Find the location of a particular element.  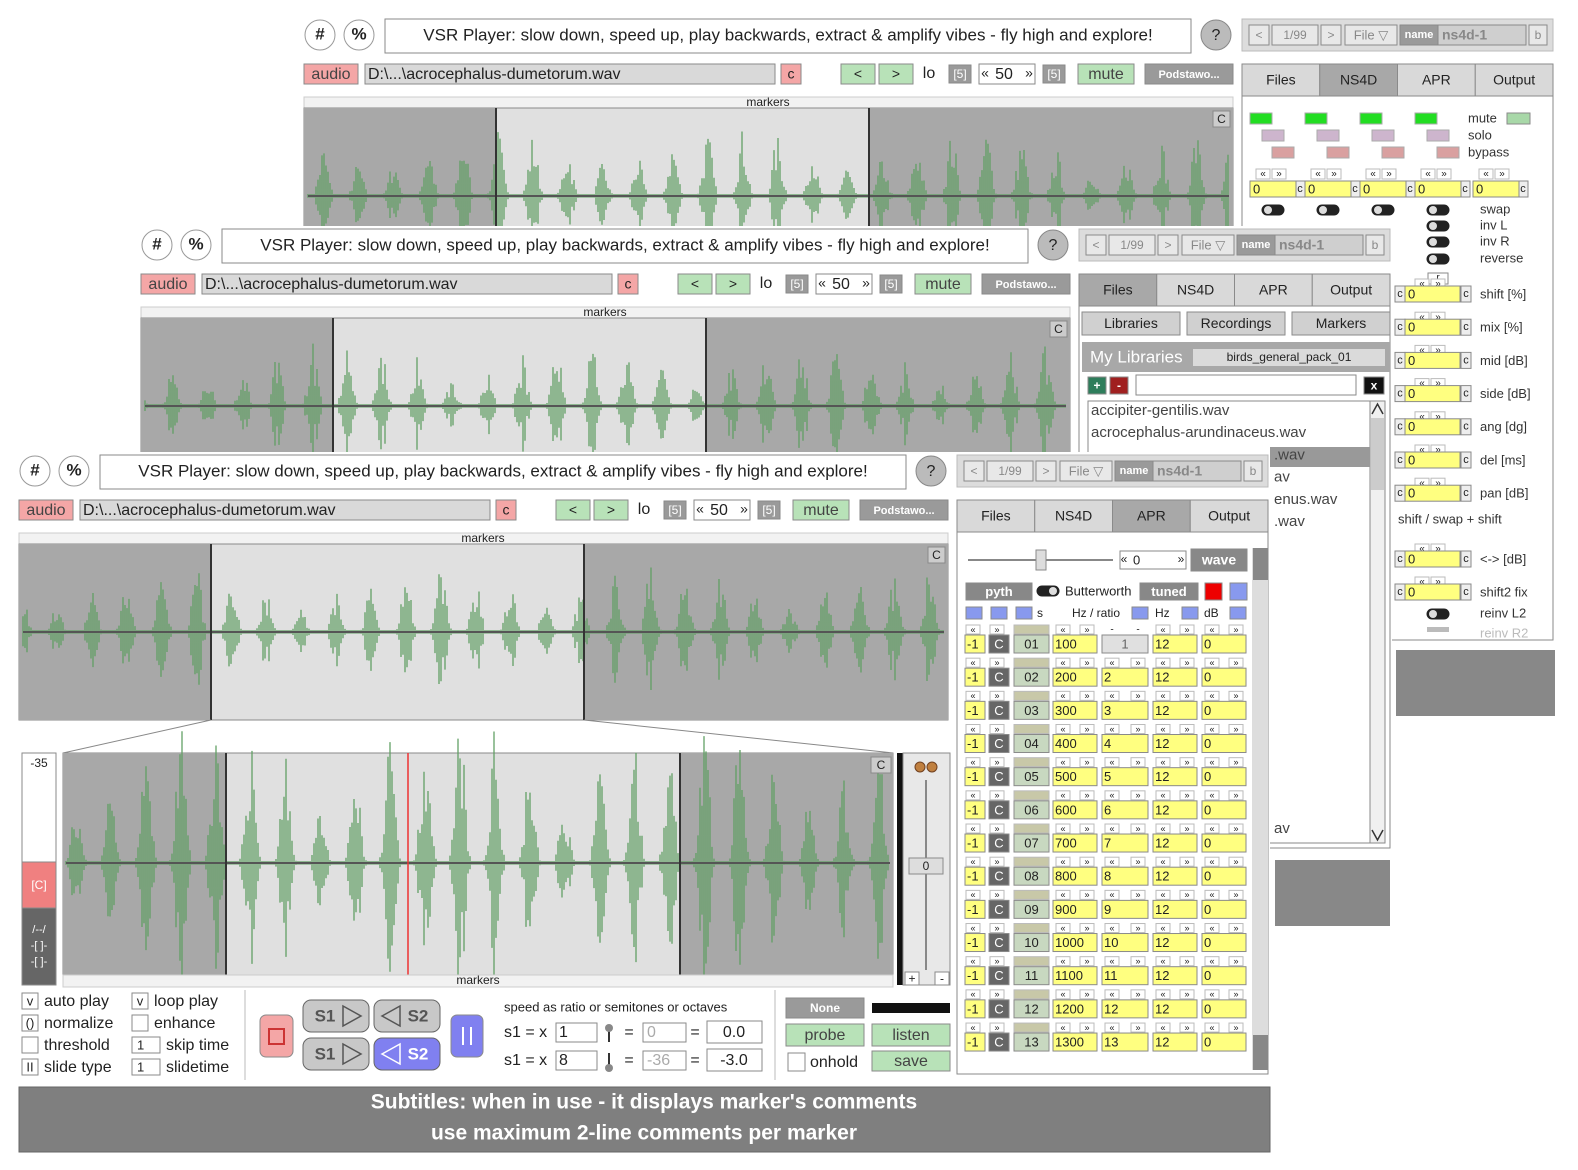

prev-button is located at coordinates (695, 284).